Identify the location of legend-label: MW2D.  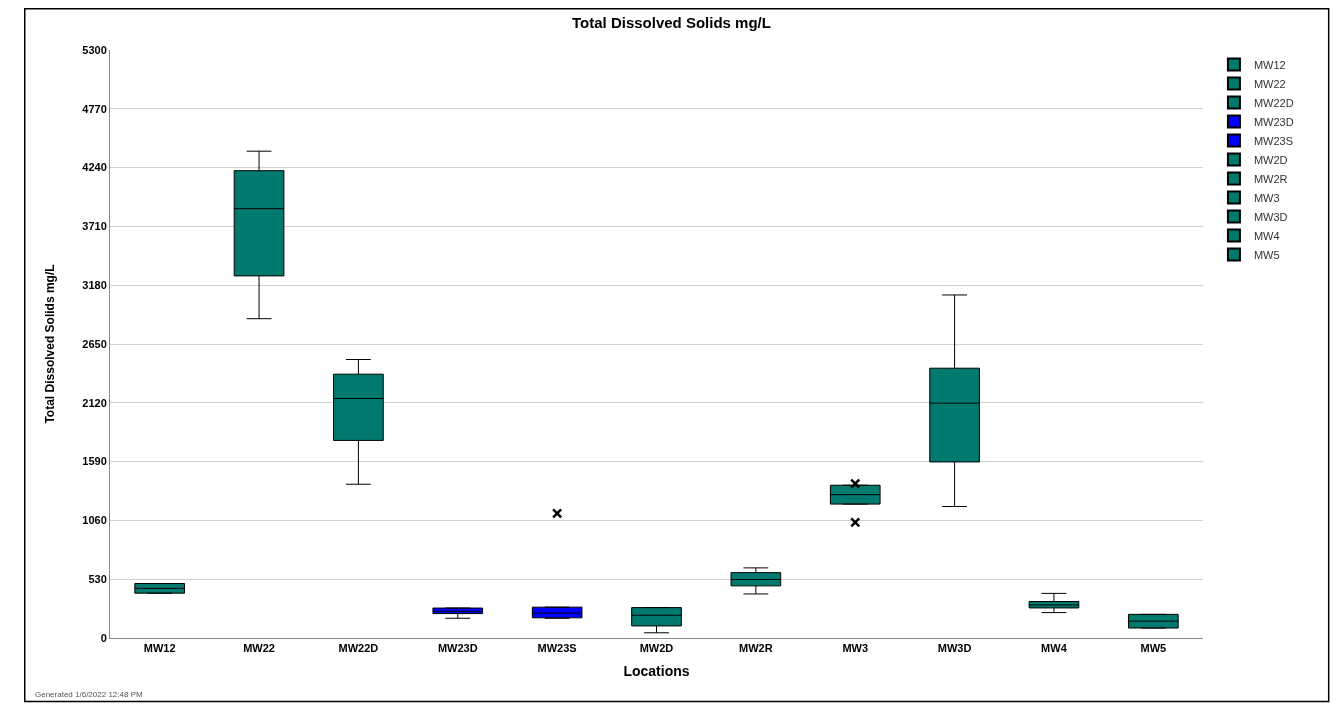
(1270, 159).